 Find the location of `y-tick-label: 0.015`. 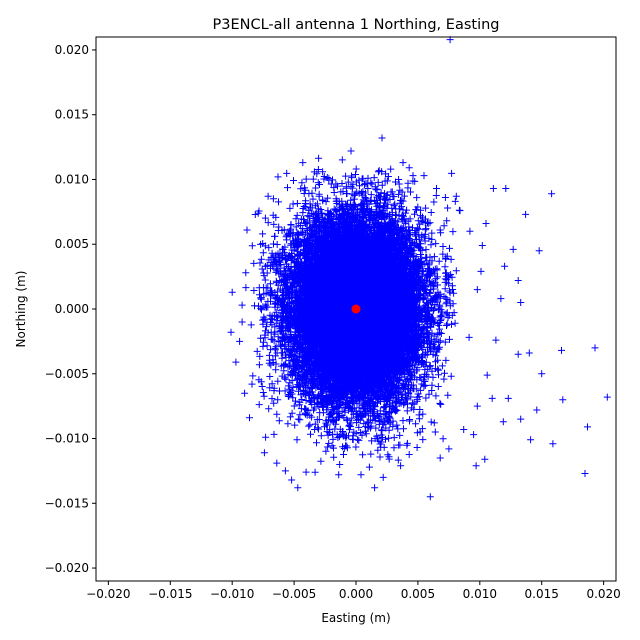

y-tick-label: 0.015 is located at coordinates (72, 115).